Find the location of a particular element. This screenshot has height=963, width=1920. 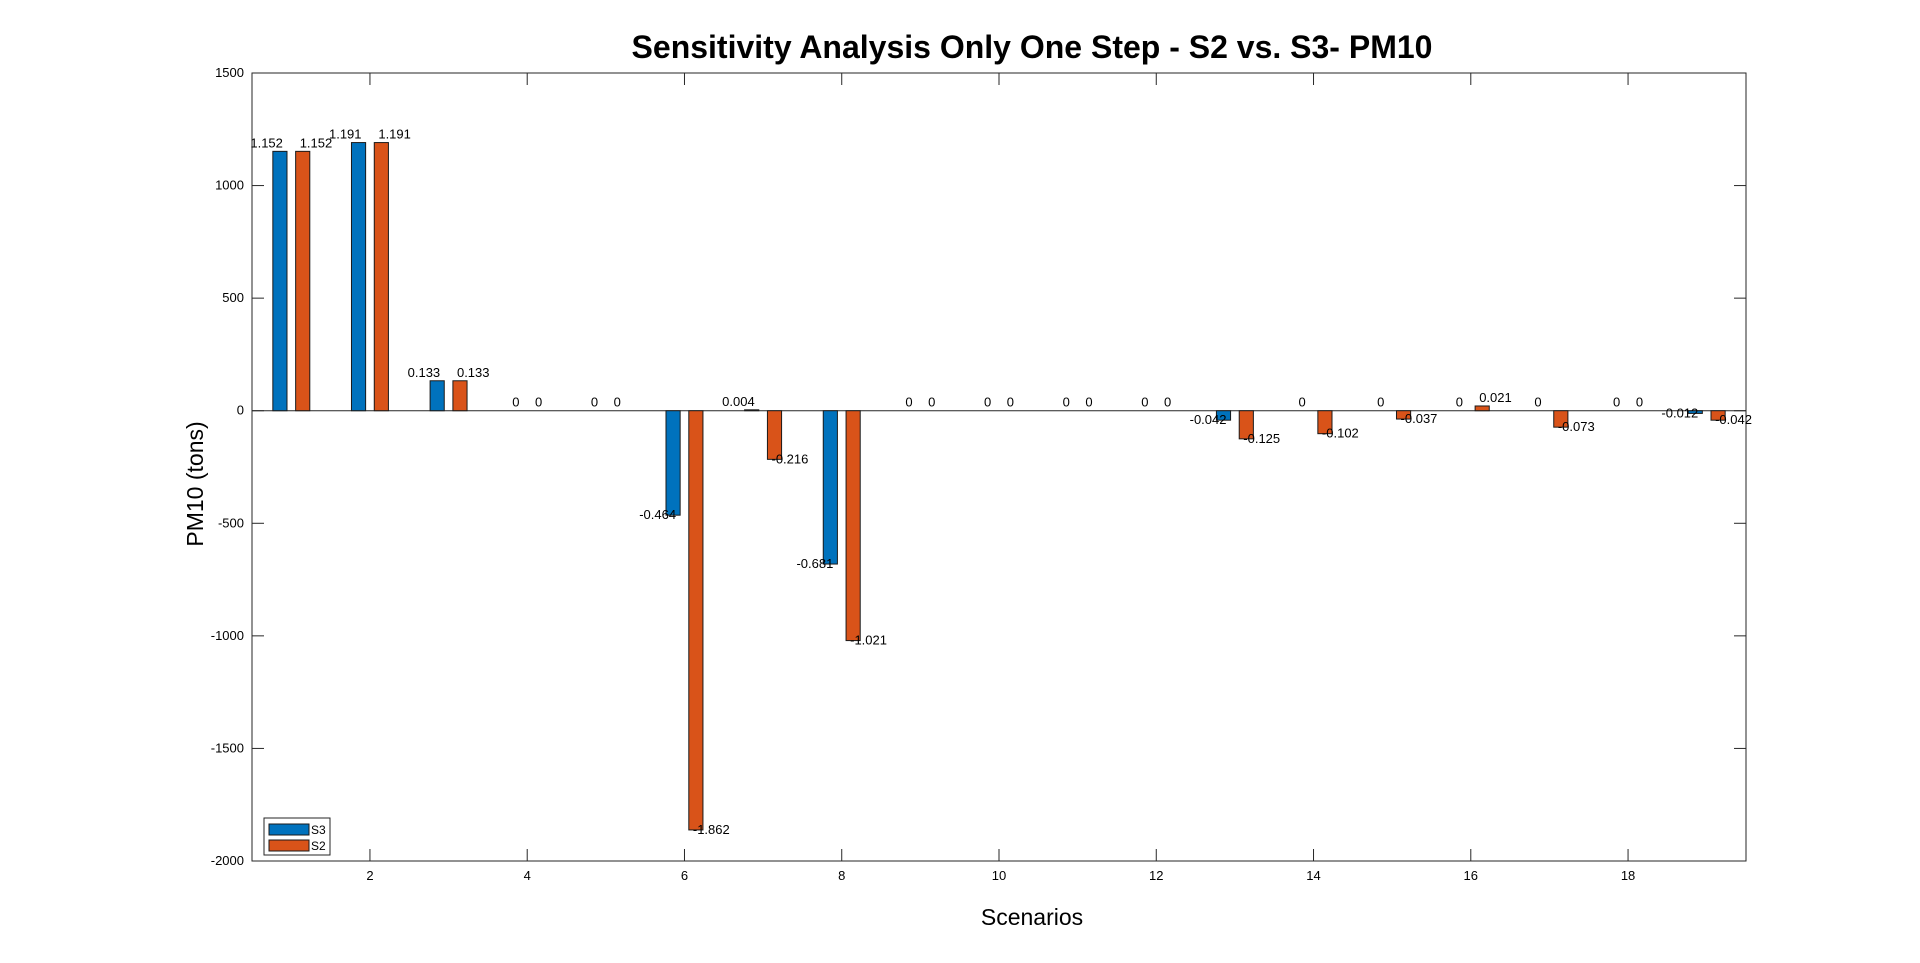

data-label-s2: -0.102 is located at coordinates (1340, 433).